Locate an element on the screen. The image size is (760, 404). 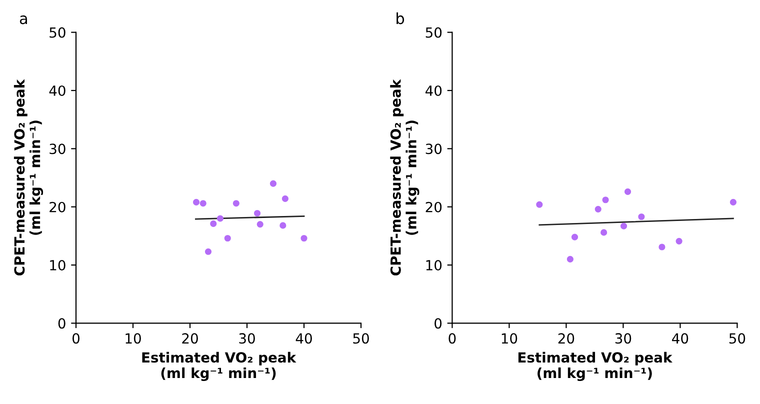
chart-title: b is located at coordinates (400, 18).